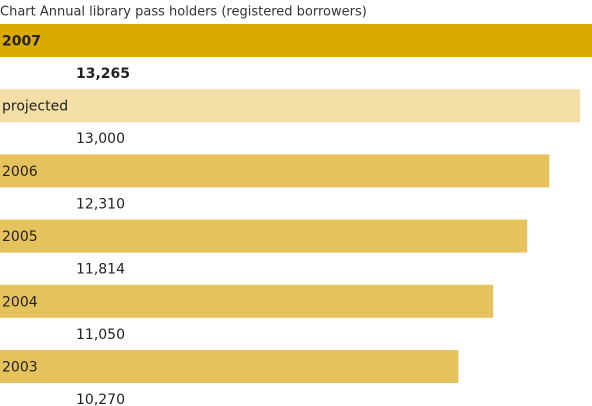 The image size is (592, 406). What do you see at coordinates (20, 172) in the screenshot?
I see `category-label: 2006` at bounding box center [20, 172].